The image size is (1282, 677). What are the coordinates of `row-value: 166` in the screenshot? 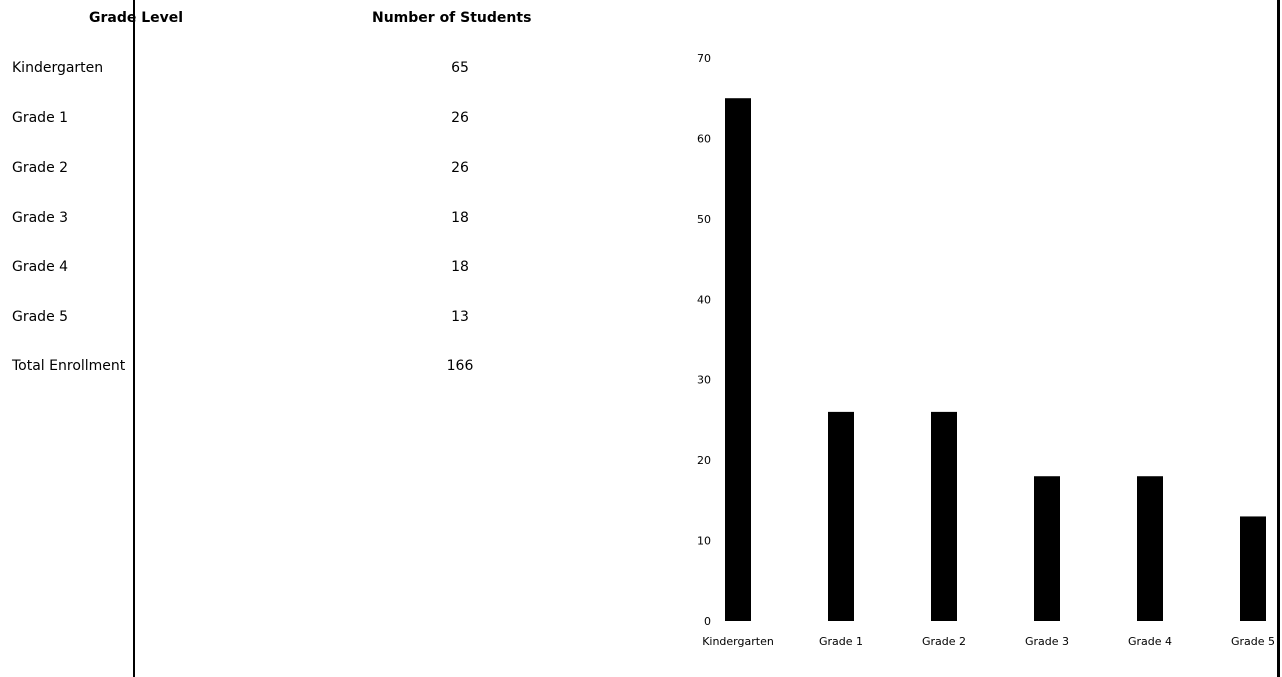 It's located at (460, 366).